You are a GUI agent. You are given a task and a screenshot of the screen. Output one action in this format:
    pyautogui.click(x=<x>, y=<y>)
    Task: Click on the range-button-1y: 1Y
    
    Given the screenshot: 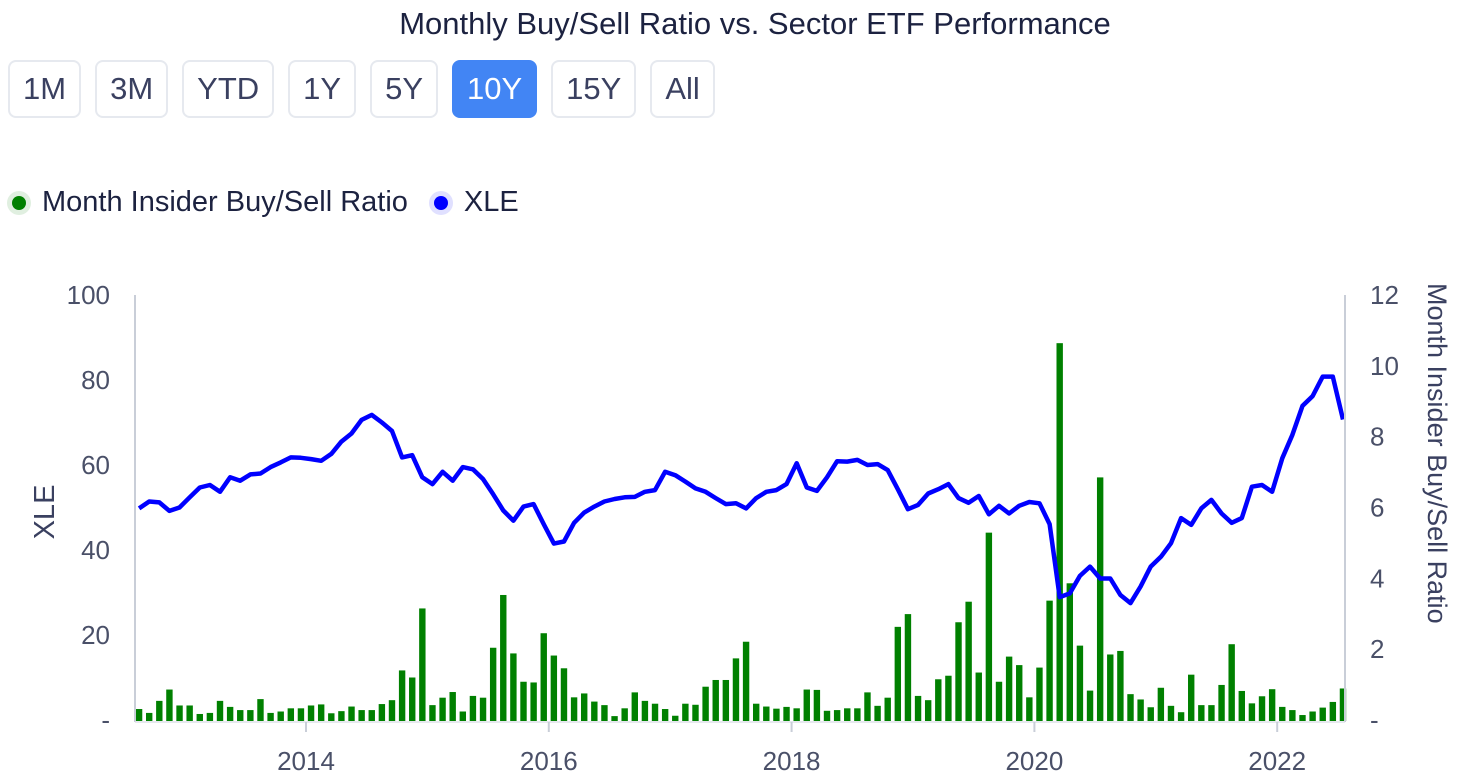 What is the action you would take?
    pyautogui.click(x=322, y=89)
    